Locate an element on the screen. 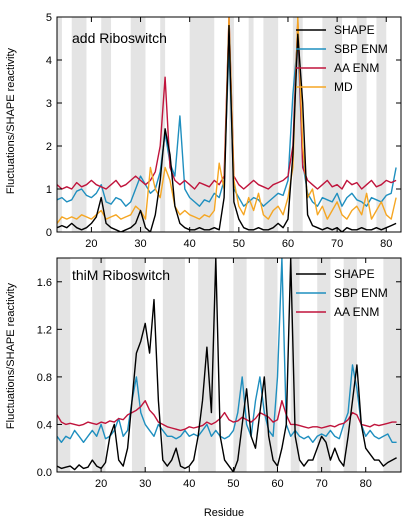  y-tick-label: 1.2 is located at coordinates (44, 330).